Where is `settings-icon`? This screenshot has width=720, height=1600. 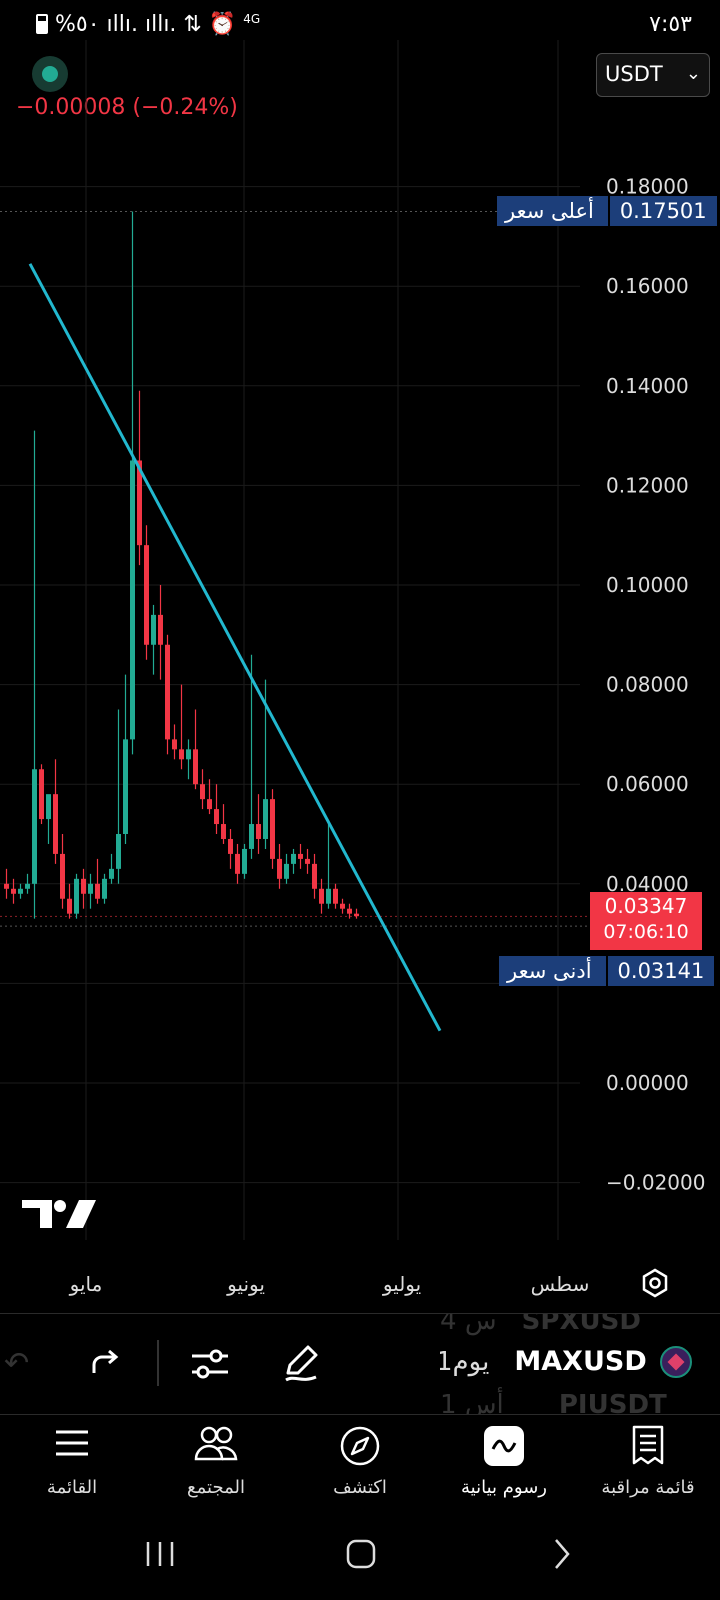 settings-icon is located at coordinates (655, 1283).